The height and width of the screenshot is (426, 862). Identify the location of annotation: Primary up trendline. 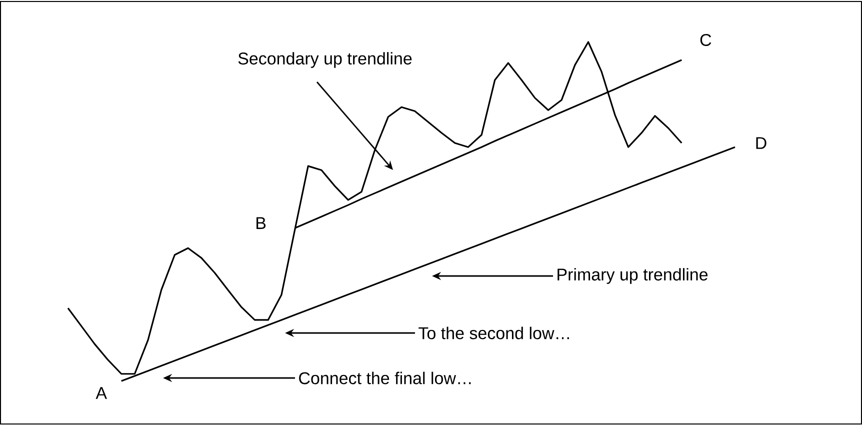
(633, 276).